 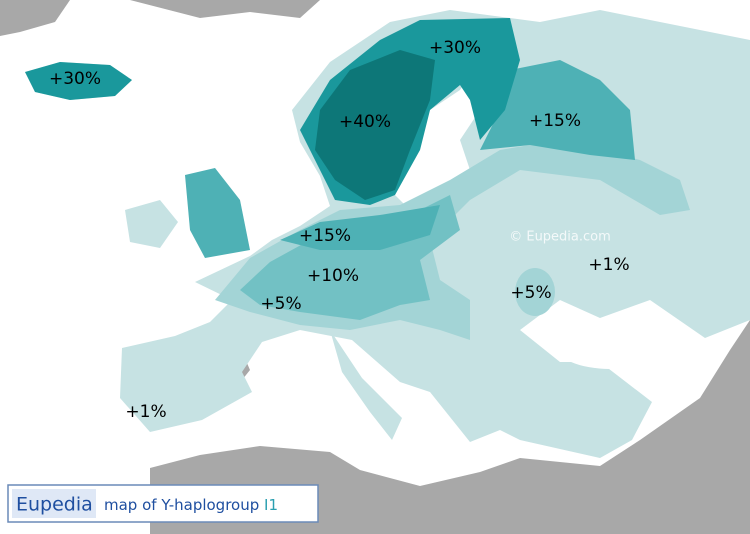 I want to click on watermark: © Eupedia.com, so click(x=560, y=237).